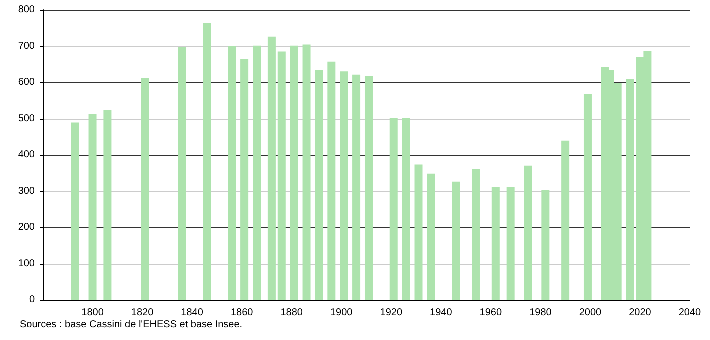 This screenshot has width=710, height=340. I want to click on x-tick-label: 1820, so click(142, 313).